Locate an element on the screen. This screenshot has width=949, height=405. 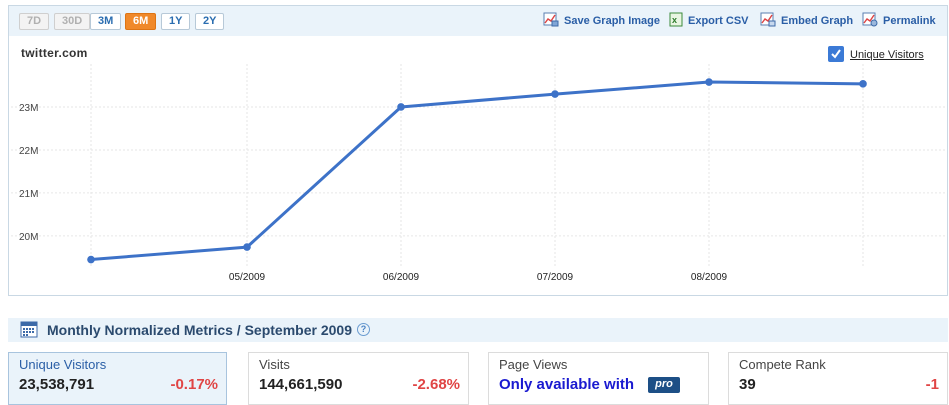
metric-change: -1 is located at coordinates (932, 384).